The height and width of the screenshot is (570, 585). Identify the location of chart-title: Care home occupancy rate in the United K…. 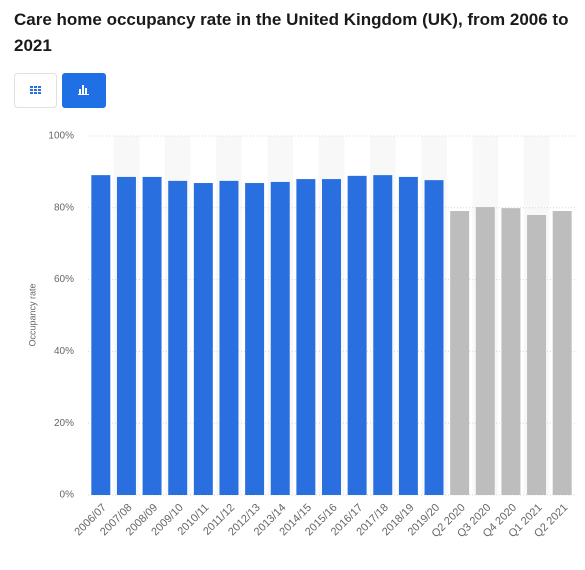
(291, 32).